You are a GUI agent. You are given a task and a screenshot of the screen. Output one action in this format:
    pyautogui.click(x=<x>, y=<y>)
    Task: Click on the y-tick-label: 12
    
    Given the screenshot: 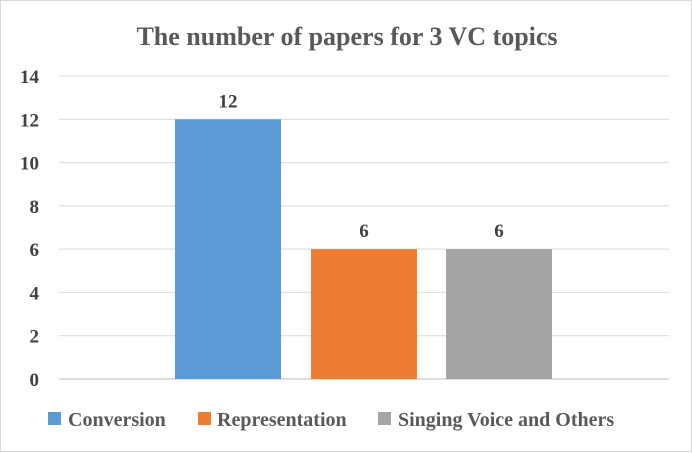 What is the action you would take?
    pyautogui.click(x=29, y=120)
    